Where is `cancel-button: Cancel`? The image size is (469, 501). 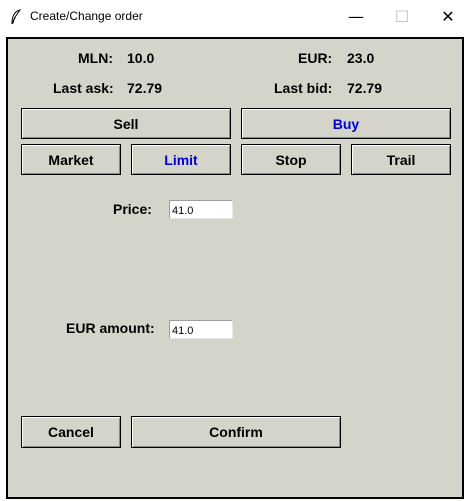
cancel-button: Cancel is located at coordinates (71, 432).